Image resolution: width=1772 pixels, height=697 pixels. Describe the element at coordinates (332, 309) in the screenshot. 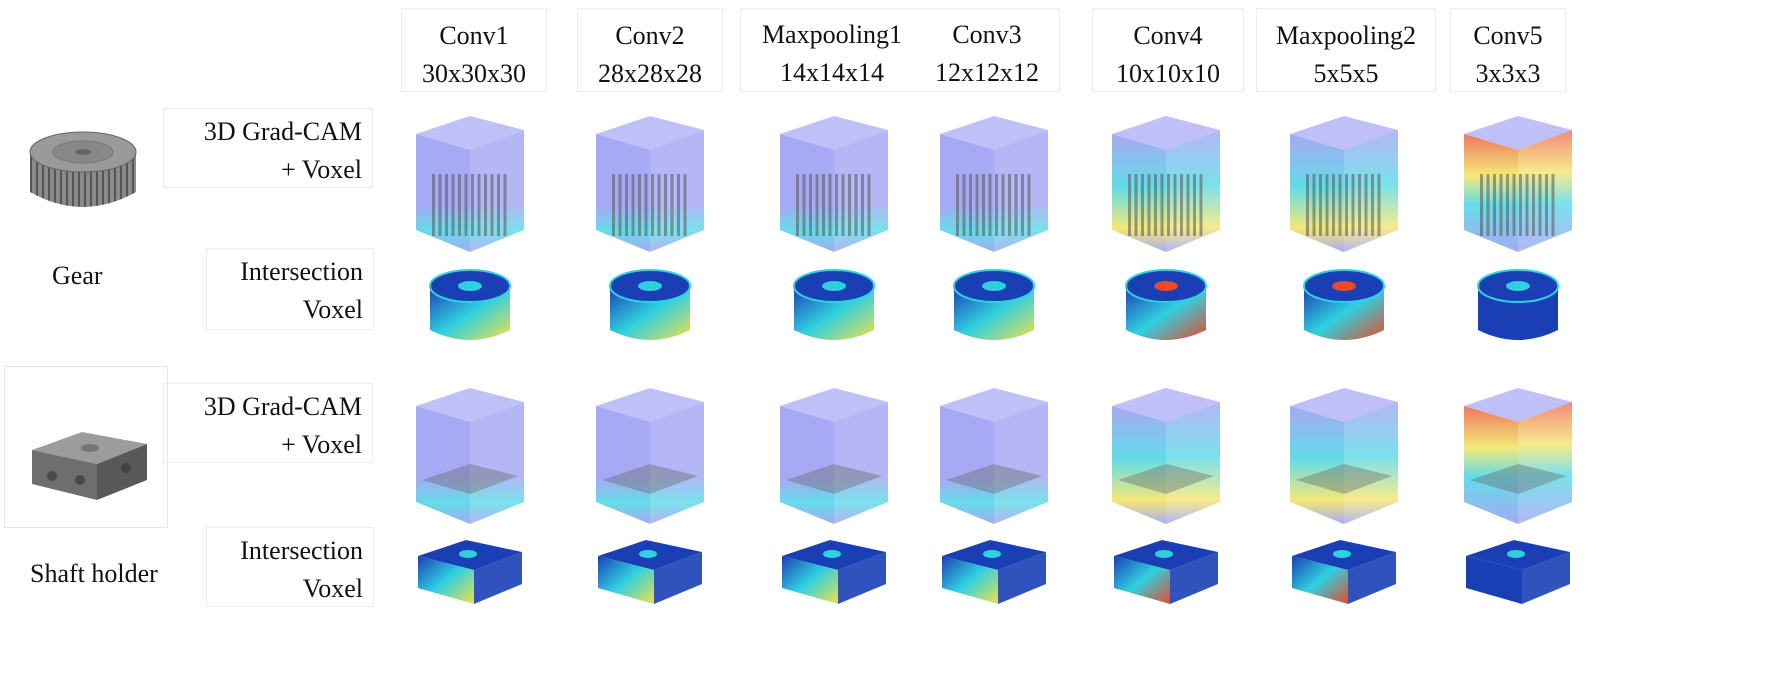

I see `row-label-line2: Voxel` at that location.